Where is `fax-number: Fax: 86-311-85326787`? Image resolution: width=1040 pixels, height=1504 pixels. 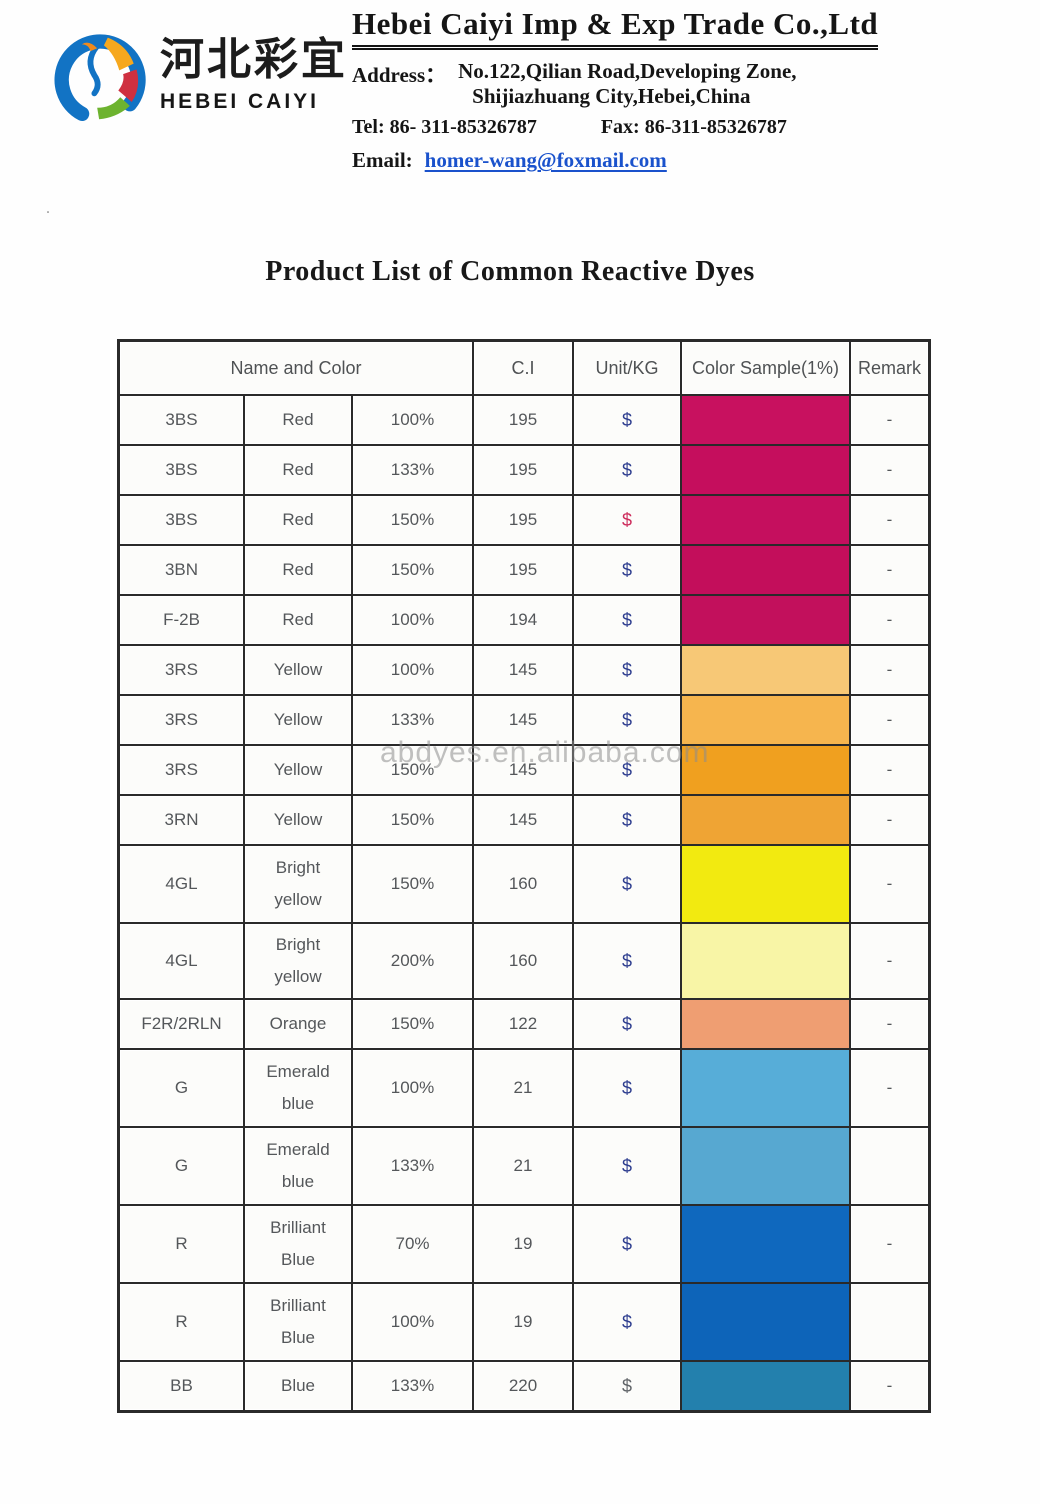
fax-number: Fax: 86-311-85326787 is located at coordinates (693, 127).